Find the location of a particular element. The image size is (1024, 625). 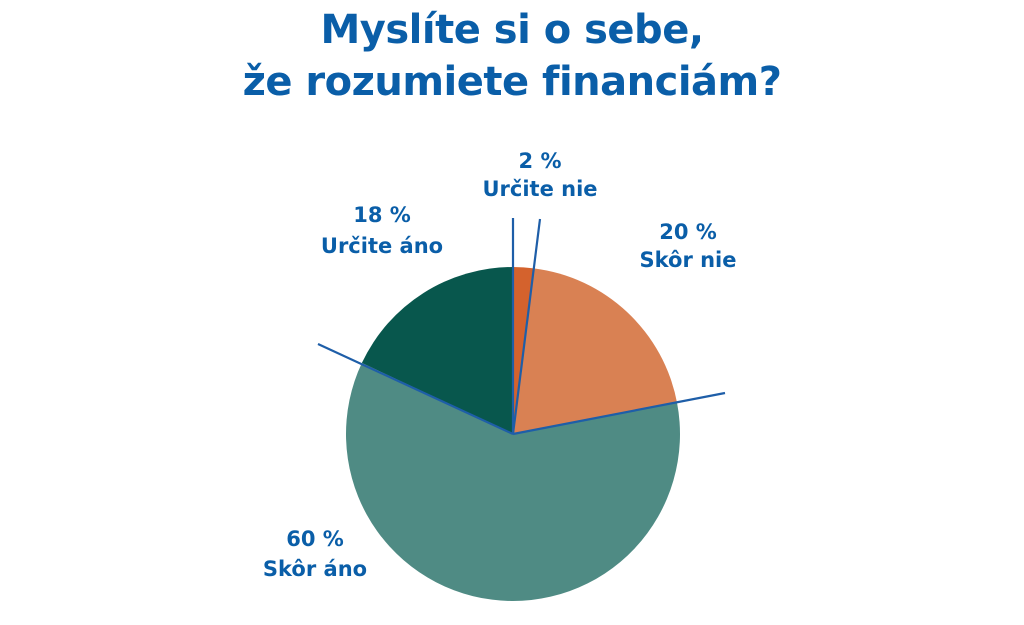

leader-line-skor-nie is located at coordinates (619, 413).